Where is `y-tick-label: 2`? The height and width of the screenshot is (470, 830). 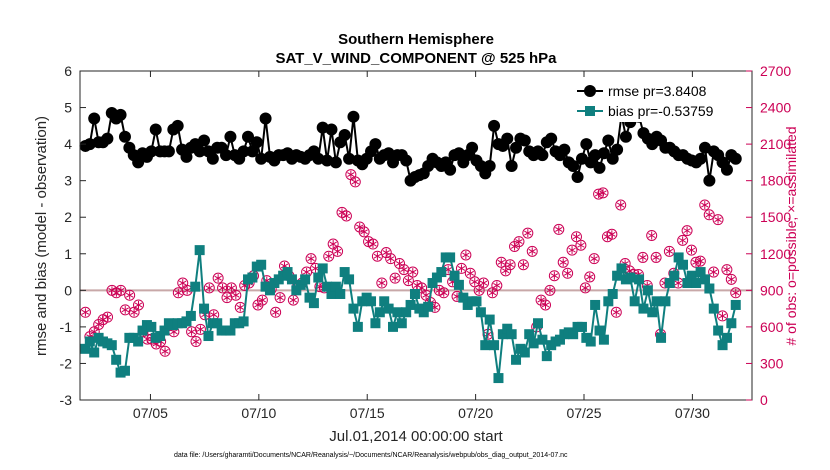
y-tick-label: 2 is located at coordinates (68, 217).